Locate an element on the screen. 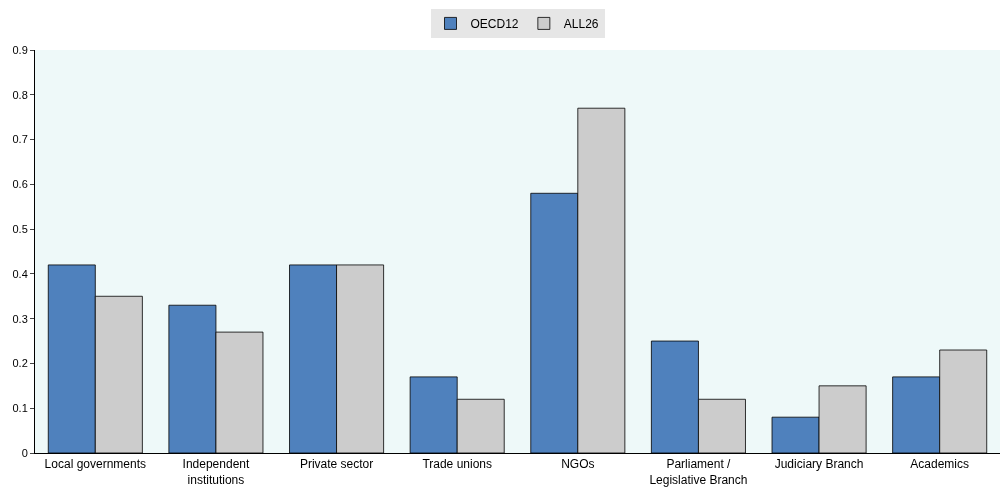 The width and height of the screenshot is (1005, 492). y-tick-label: 0.2 is located at coordinates (20, 363).